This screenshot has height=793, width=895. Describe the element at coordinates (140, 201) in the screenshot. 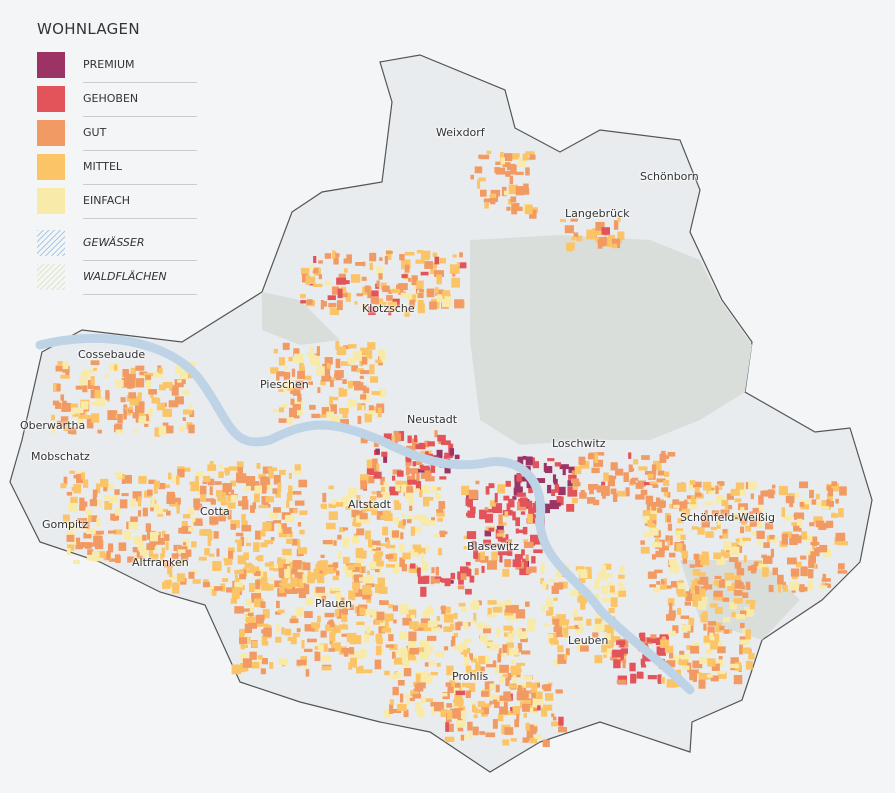

I see `legend-label: EINFACH` at that location.